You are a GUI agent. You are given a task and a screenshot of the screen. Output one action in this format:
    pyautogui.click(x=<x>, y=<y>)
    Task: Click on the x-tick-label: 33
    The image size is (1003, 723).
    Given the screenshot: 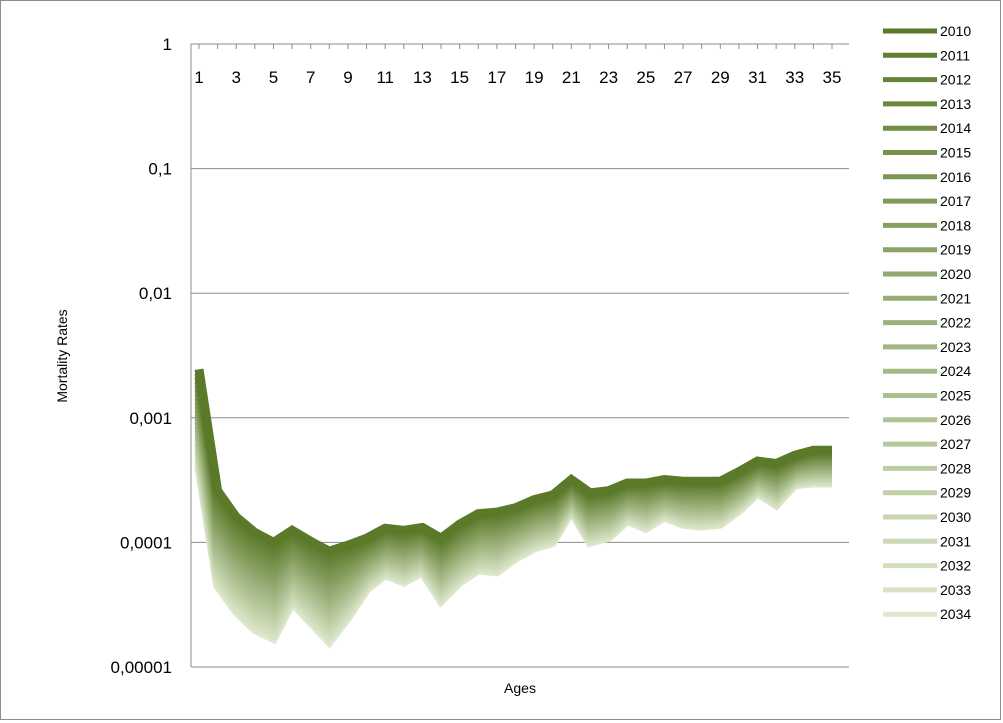 What is the action you would take?
    pyautogui.click(x=794, y=77)
    